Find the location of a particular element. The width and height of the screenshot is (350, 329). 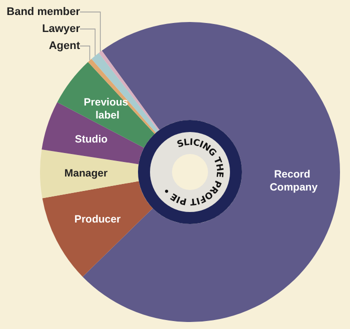

slice-label: Lawyer is located at coordinates (61, 29).